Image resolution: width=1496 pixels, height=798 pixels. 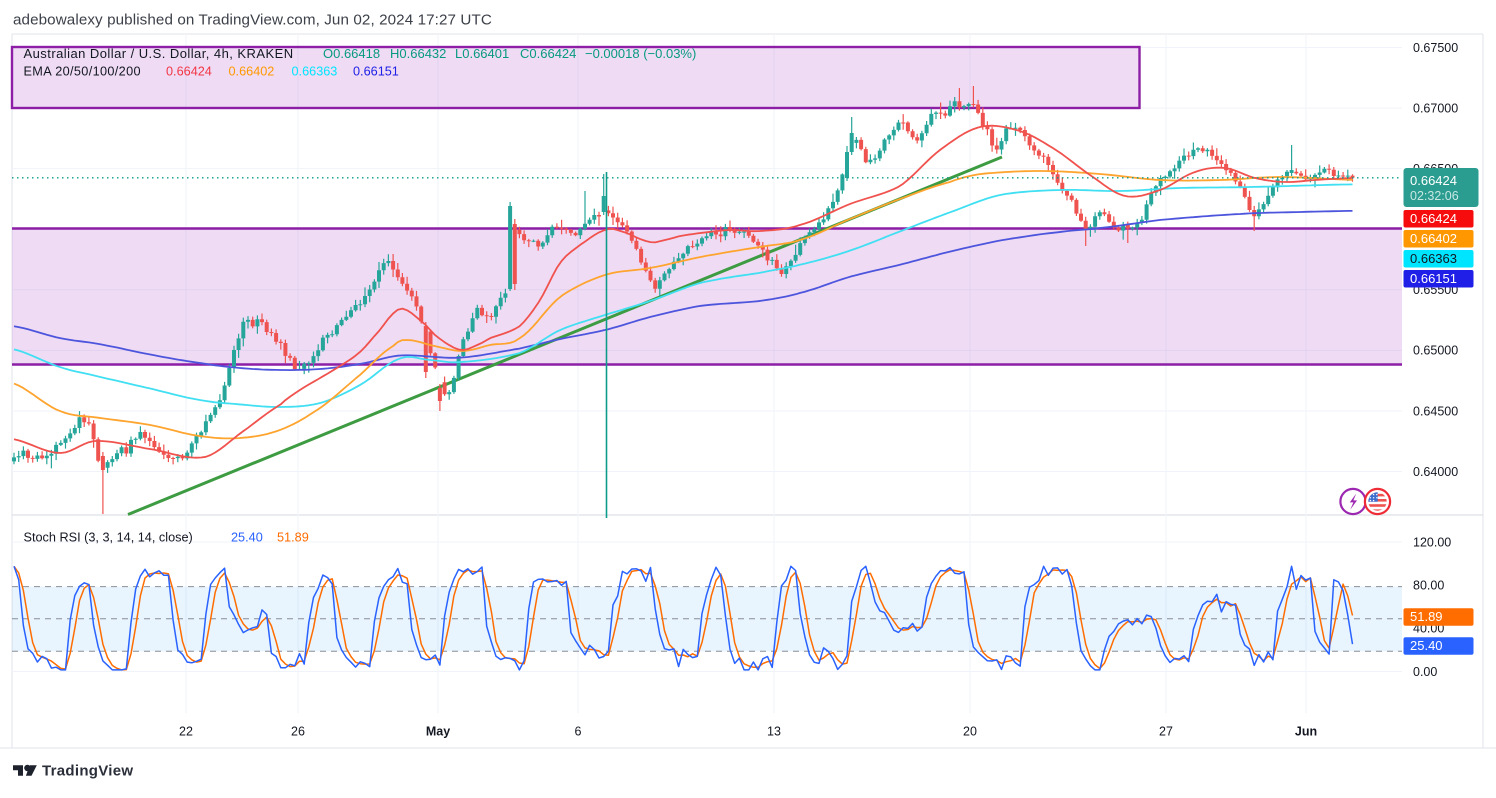 What do you see at coordinates (82, 71) in the screenshot?
I see `svg-text: EMA 20/50/100/200` at bounding box center [82, 71].